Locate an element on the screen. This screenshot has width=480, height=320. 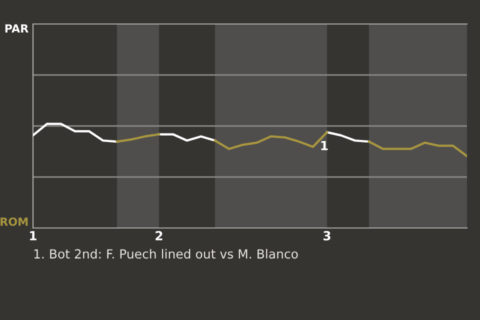
text: 1. Bot 2nd: F. Puech lined out vs M. Blanco is located at coordinates (166, 253).